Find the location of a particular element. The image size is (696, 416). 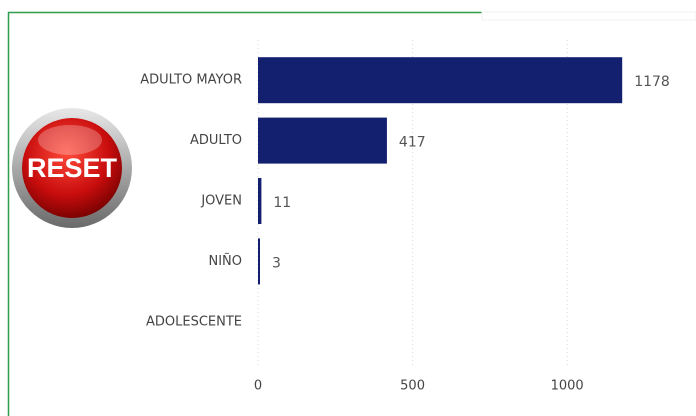

value-label: 11 is located at coordinates (282, 203).